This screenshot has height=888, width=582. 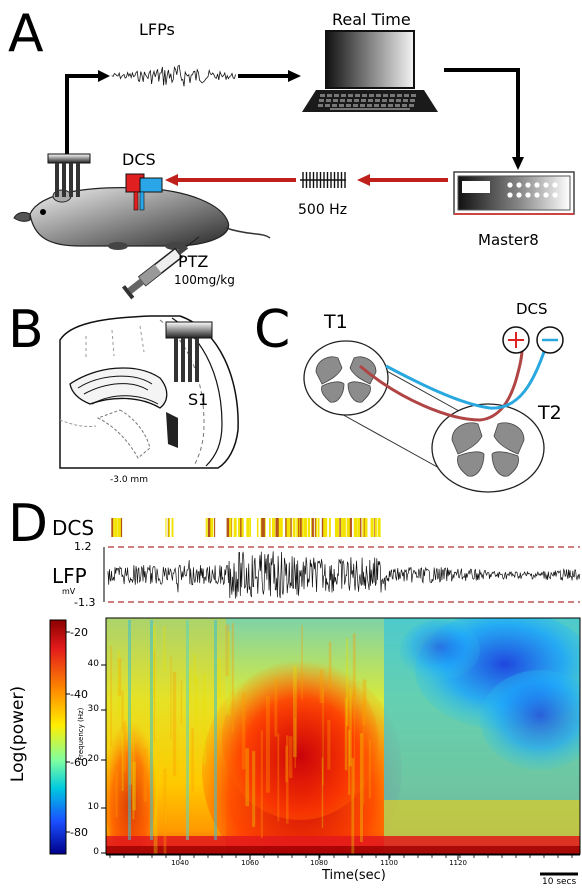 I want to click on time-tick-label: 1080, so click(x=319, y=863).